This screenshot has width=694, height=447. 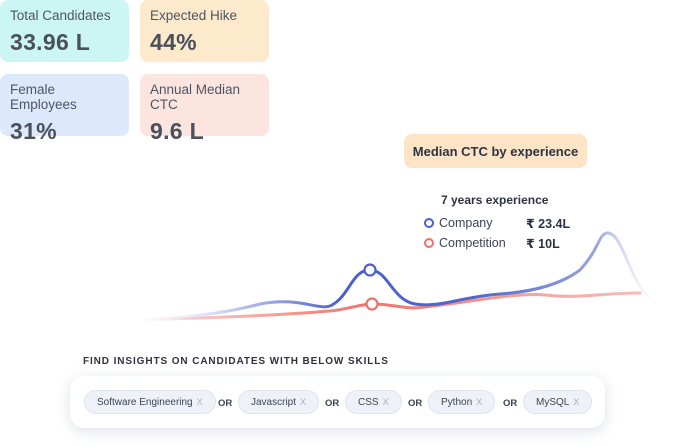 I want to click on skill-chip-python: Python X, so click(x=462, y=402).